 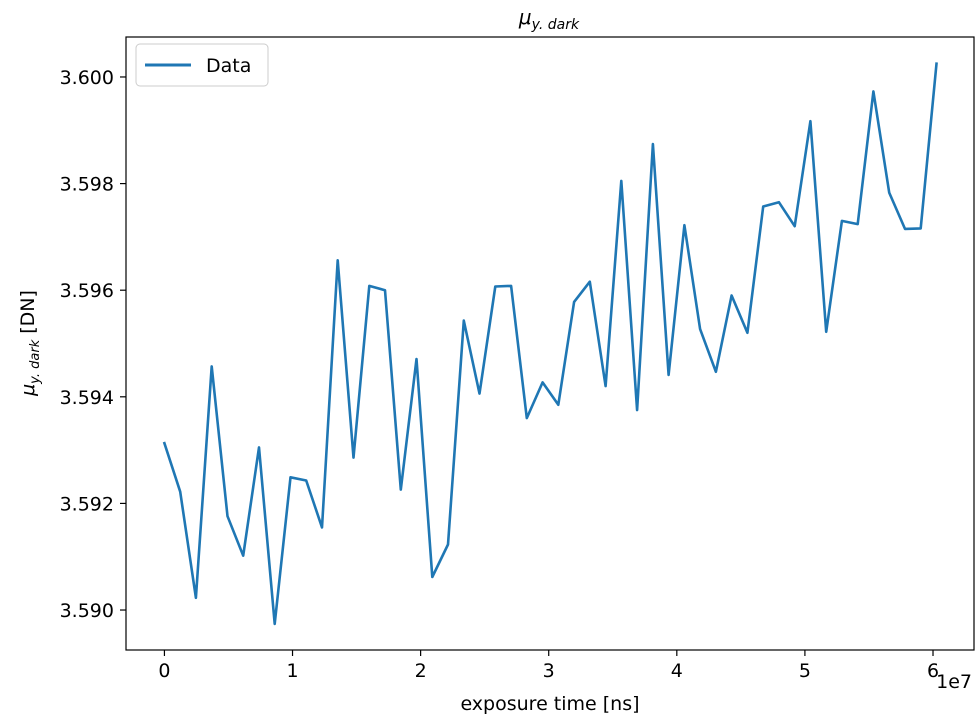 I want to click on y-tick-label: 3.592, so click(x=87, y=504).